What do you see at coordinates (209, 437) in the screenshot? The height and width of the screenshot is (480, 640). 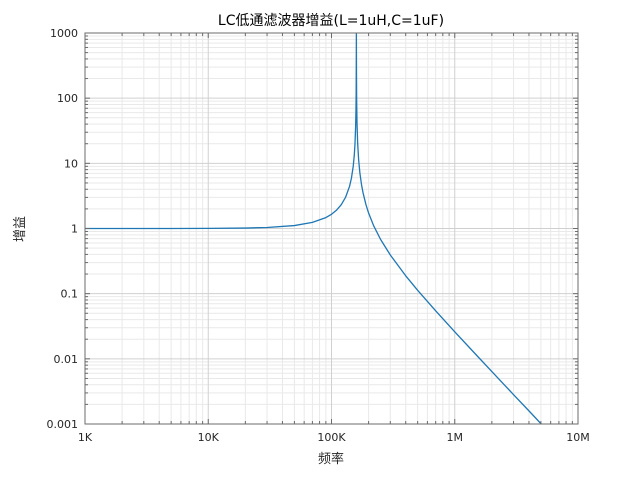 I see `x-tick-label: 10K` at bounding box center [209, 437].